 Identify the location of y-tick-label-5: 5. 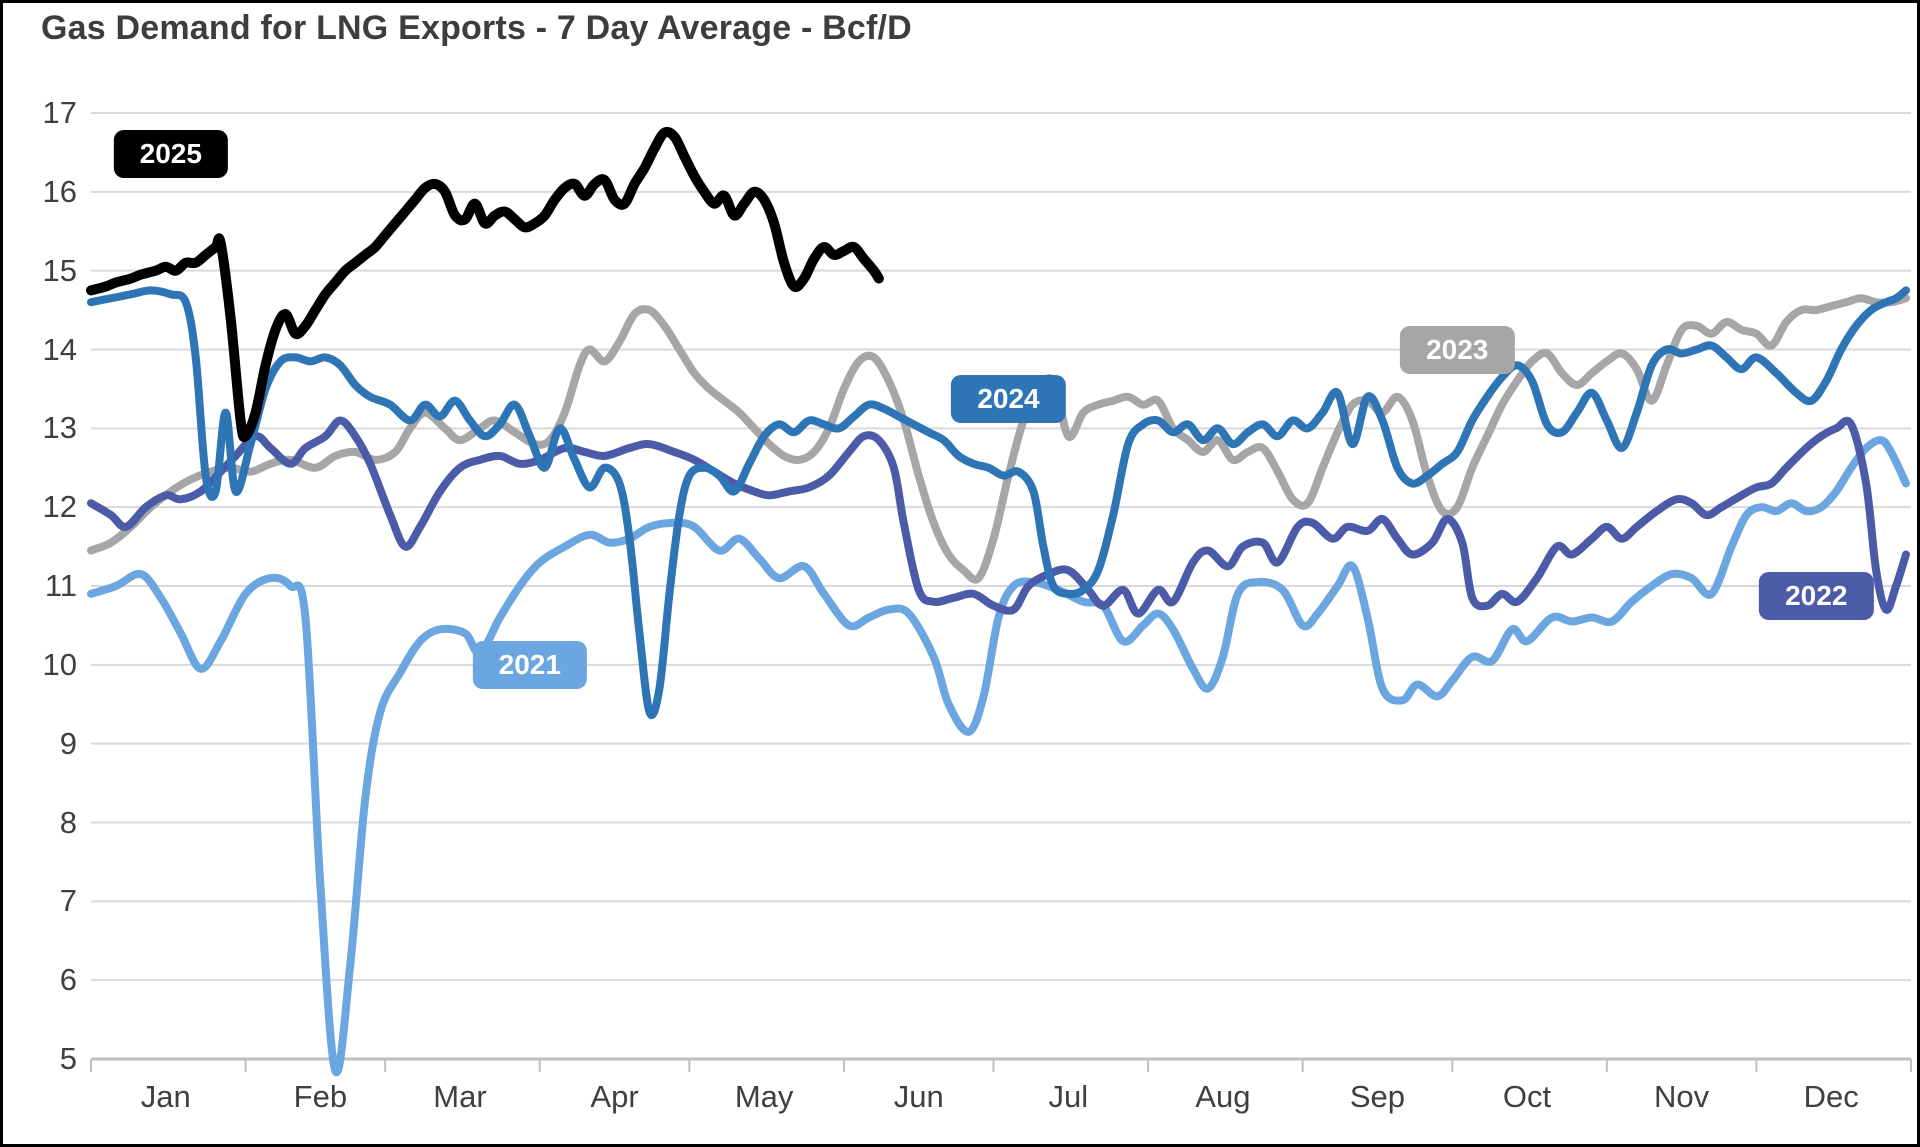
(68, 1058).